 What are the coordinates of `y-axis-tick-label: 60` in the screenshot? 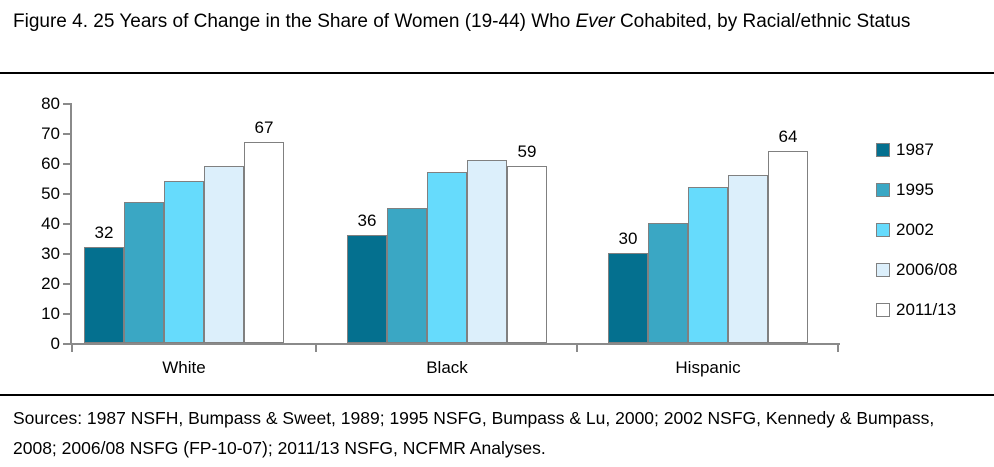 It's located at (50, 163).